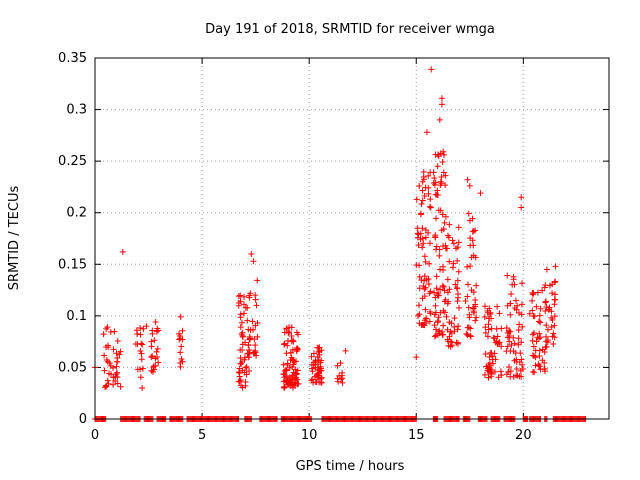 This screenshot has width=640, height=480. I want to click on x-tick-label: 15, so click(416, 435).